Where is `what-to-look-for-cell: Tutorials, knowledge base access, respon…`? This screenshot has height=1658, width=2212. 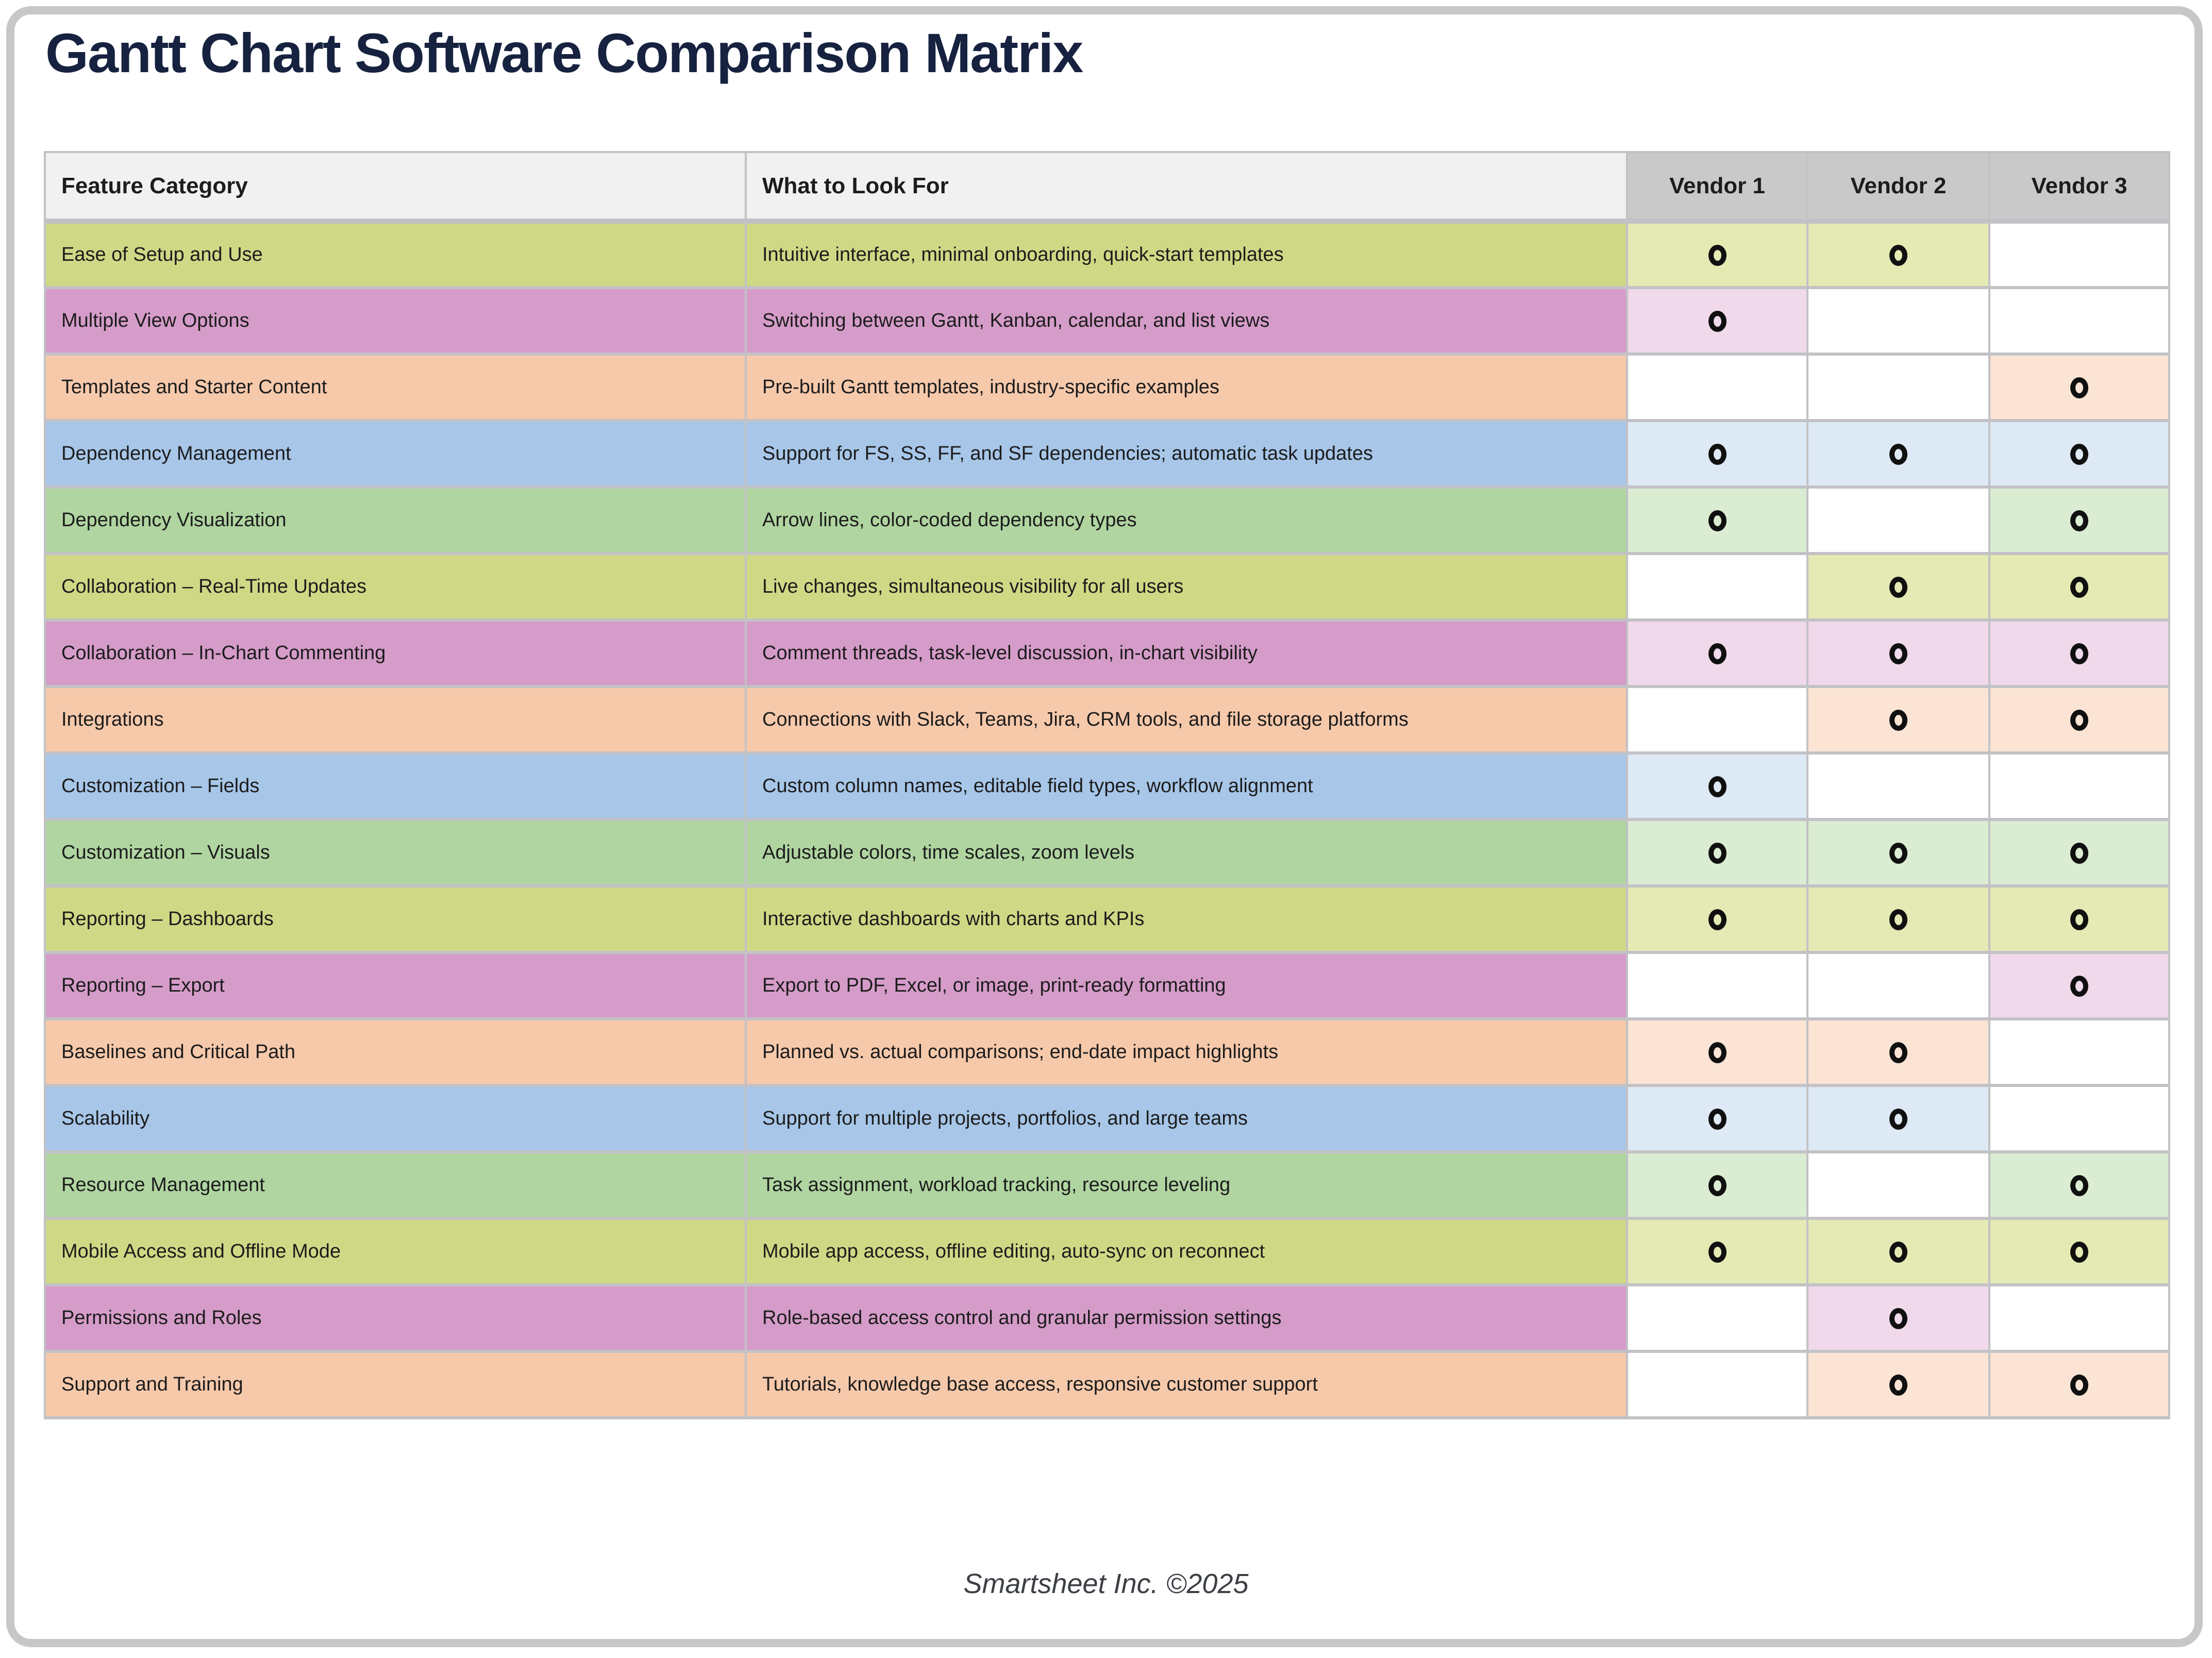 what-to-look-for-cell: Tutorials, knowledge base access, respon… is located at coordinates (1186, 1384).